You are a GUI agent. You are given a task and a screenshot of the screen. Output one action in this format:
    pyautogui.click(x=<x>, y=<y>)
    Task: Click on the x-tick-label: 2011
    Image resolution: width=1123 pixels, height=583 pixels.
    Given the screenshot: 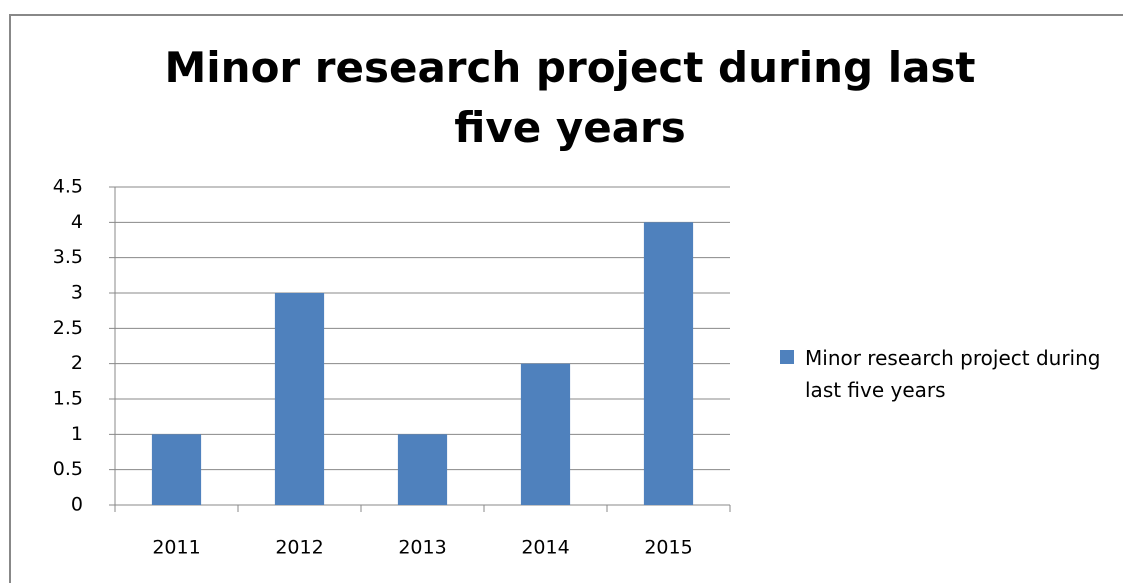 What is the action you would take?
    pyautogui.click(x=176, y=548)
    